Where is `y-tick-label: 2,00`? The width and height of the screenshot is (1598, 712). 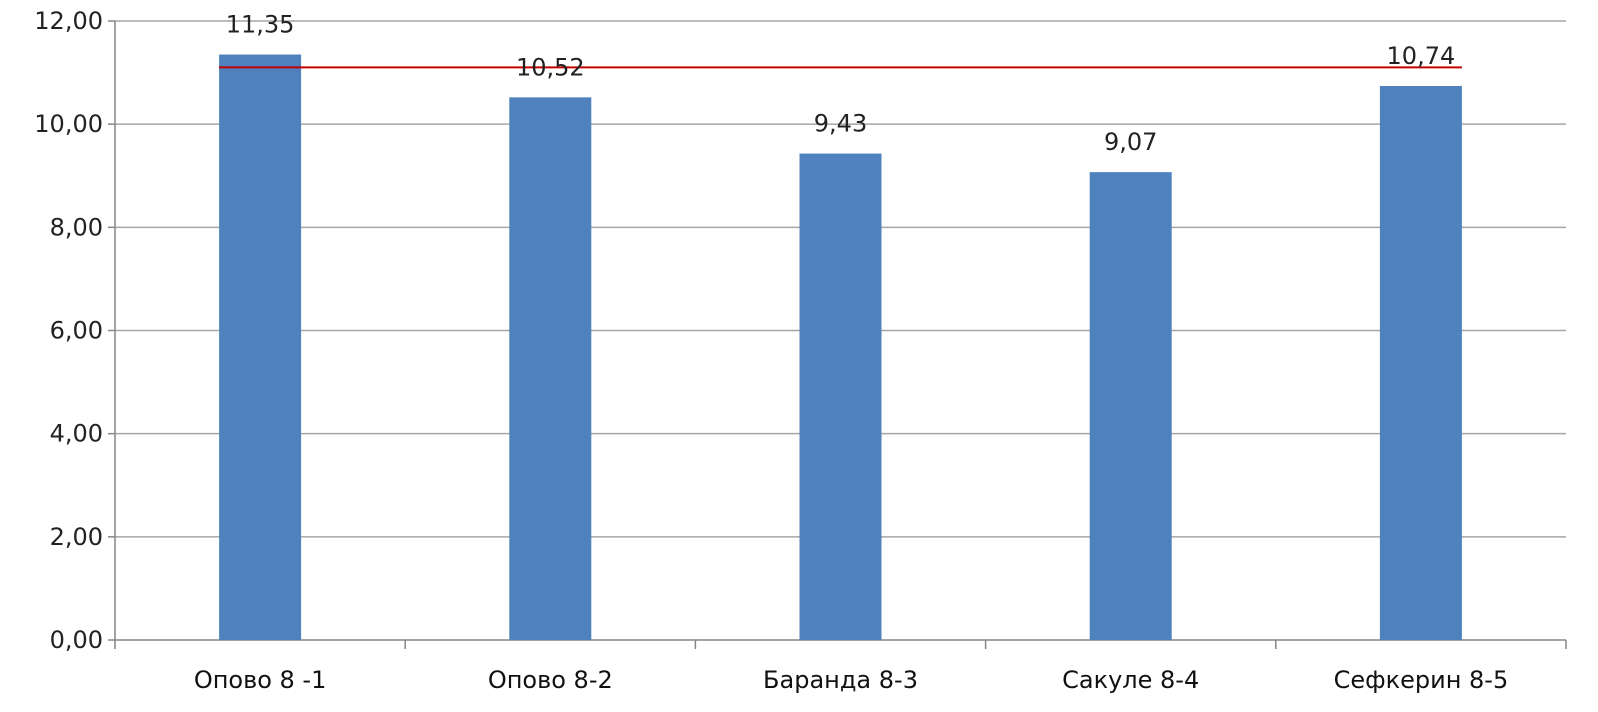
y-tick-label: 2,00 is located at coordinates (76, 537).